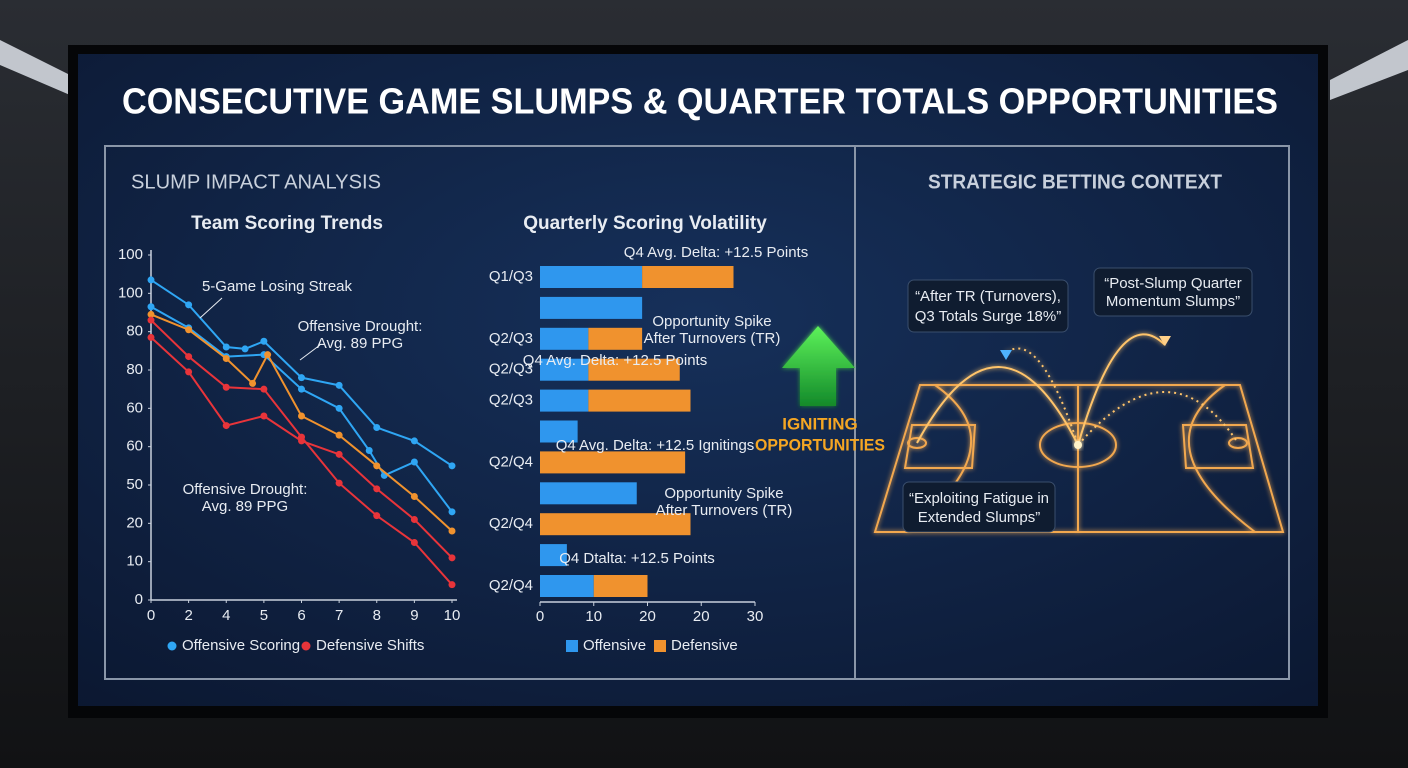 Image resolution: width=1408 pixels, height=768 pixels. I want to click on annotation: Q4 Dtalta: +12.5 Points, so click(637, 558).